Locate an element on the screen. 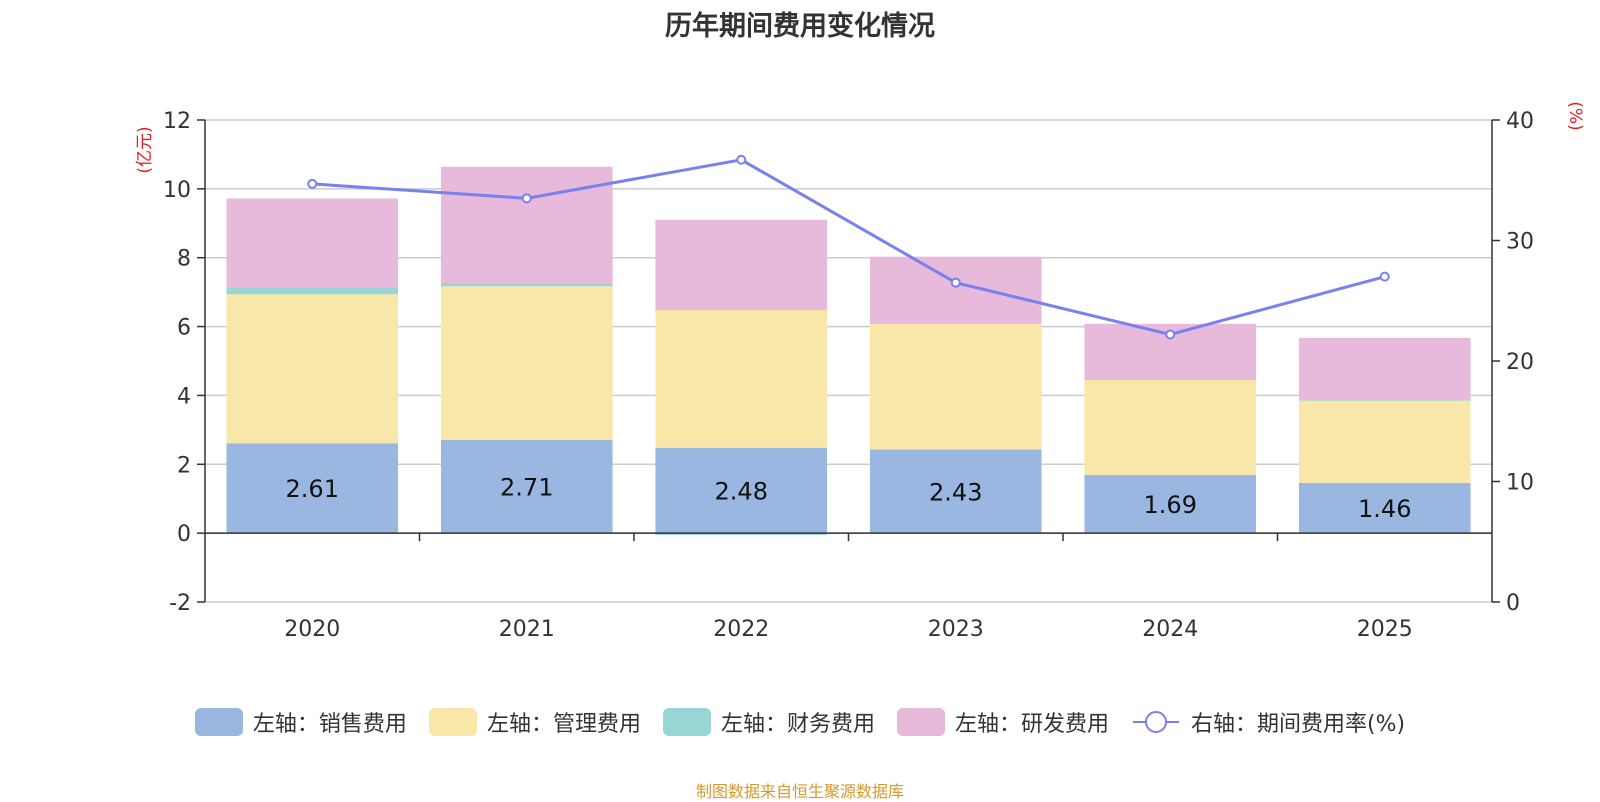 This screenshot has height=802, width=1600. bar-2-2023 is located at coordinates (955, 323).